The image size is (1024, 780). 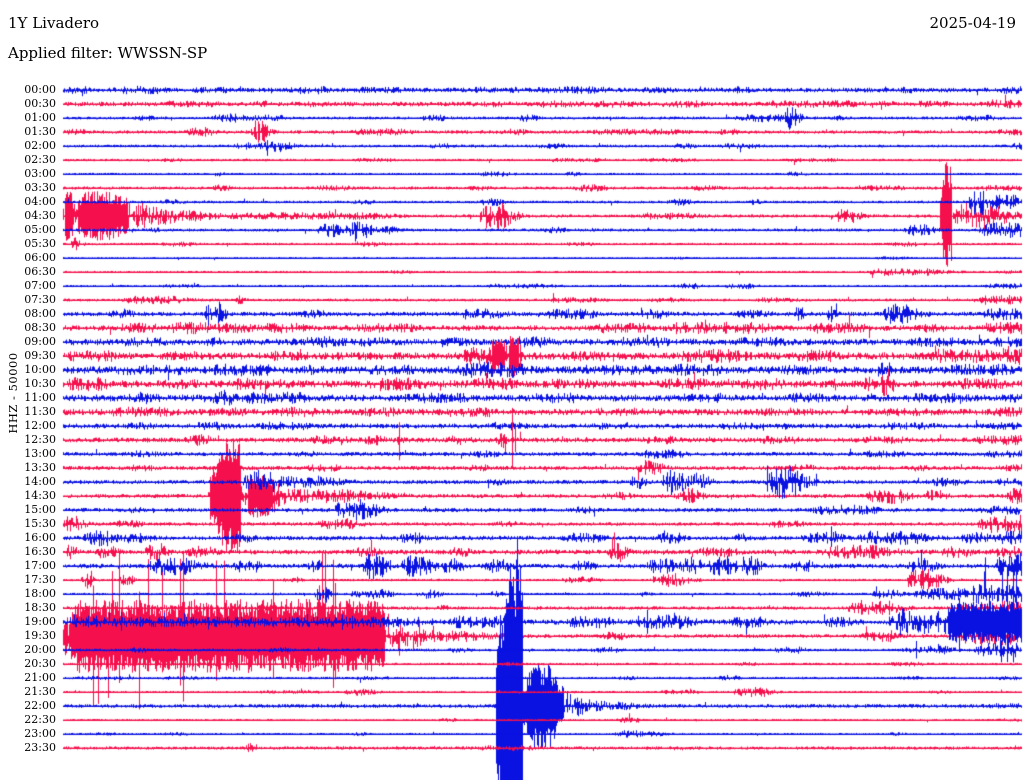 I want to click on time-label: 08:00, so click(x=40, y=313).